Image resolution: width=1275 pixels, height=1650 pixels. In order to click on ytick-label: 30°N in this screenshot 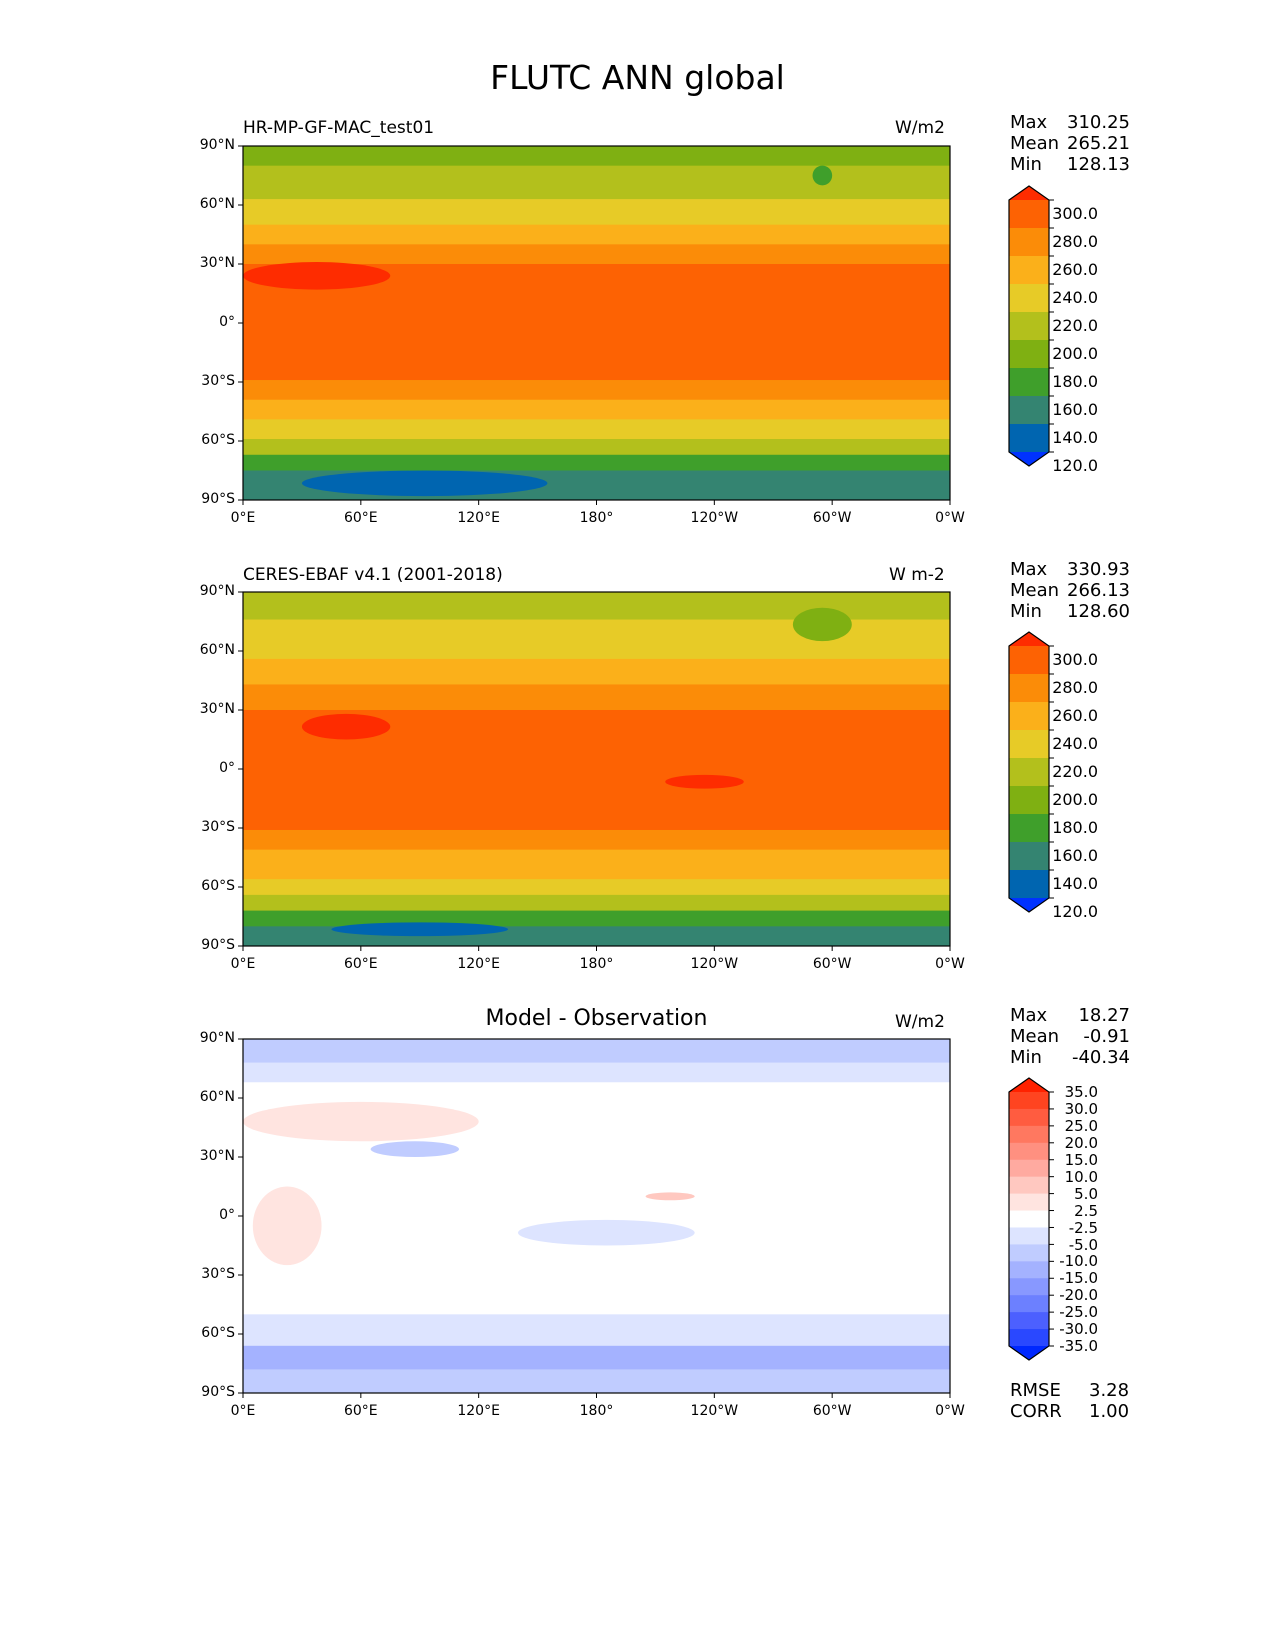, I will do `click(217, 263)`.